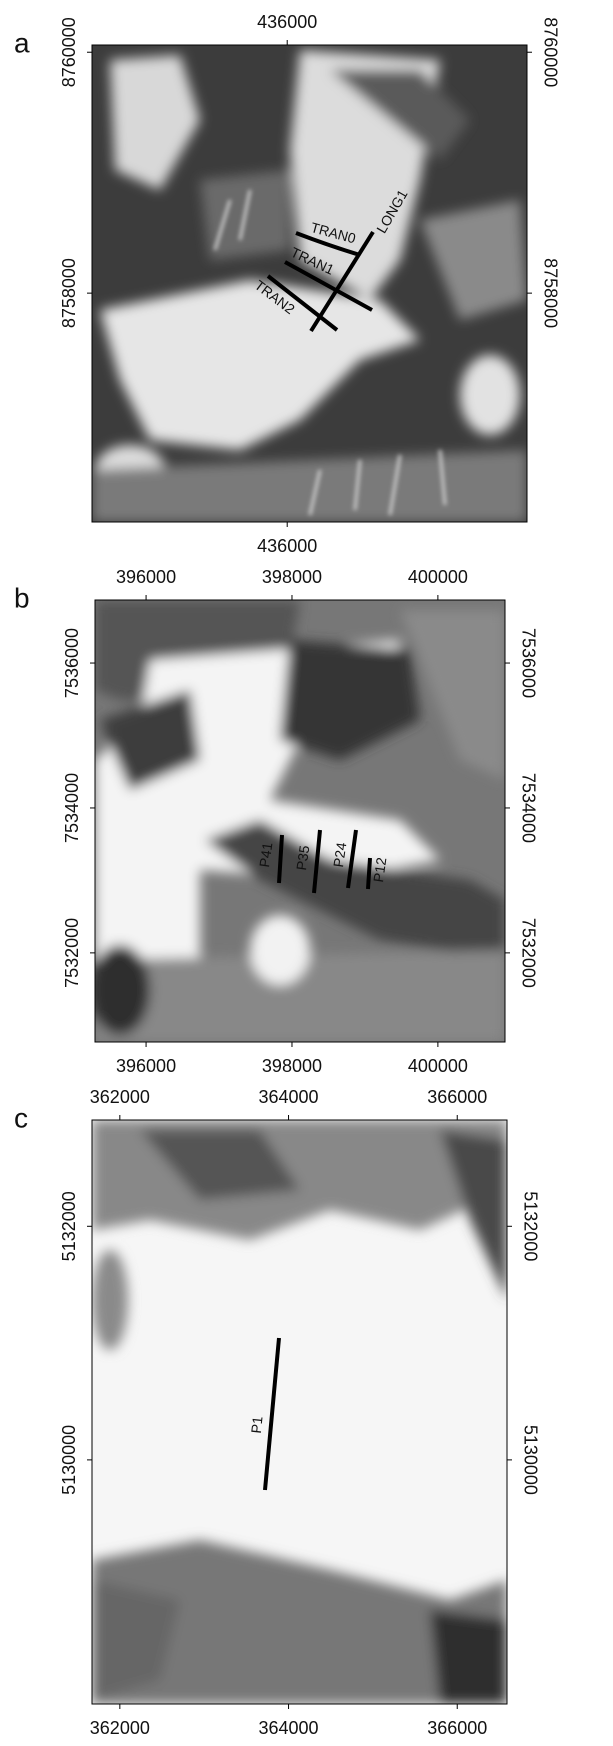  I want to click on transects-b: P41 P35 P24 P12, so click(322, 861).